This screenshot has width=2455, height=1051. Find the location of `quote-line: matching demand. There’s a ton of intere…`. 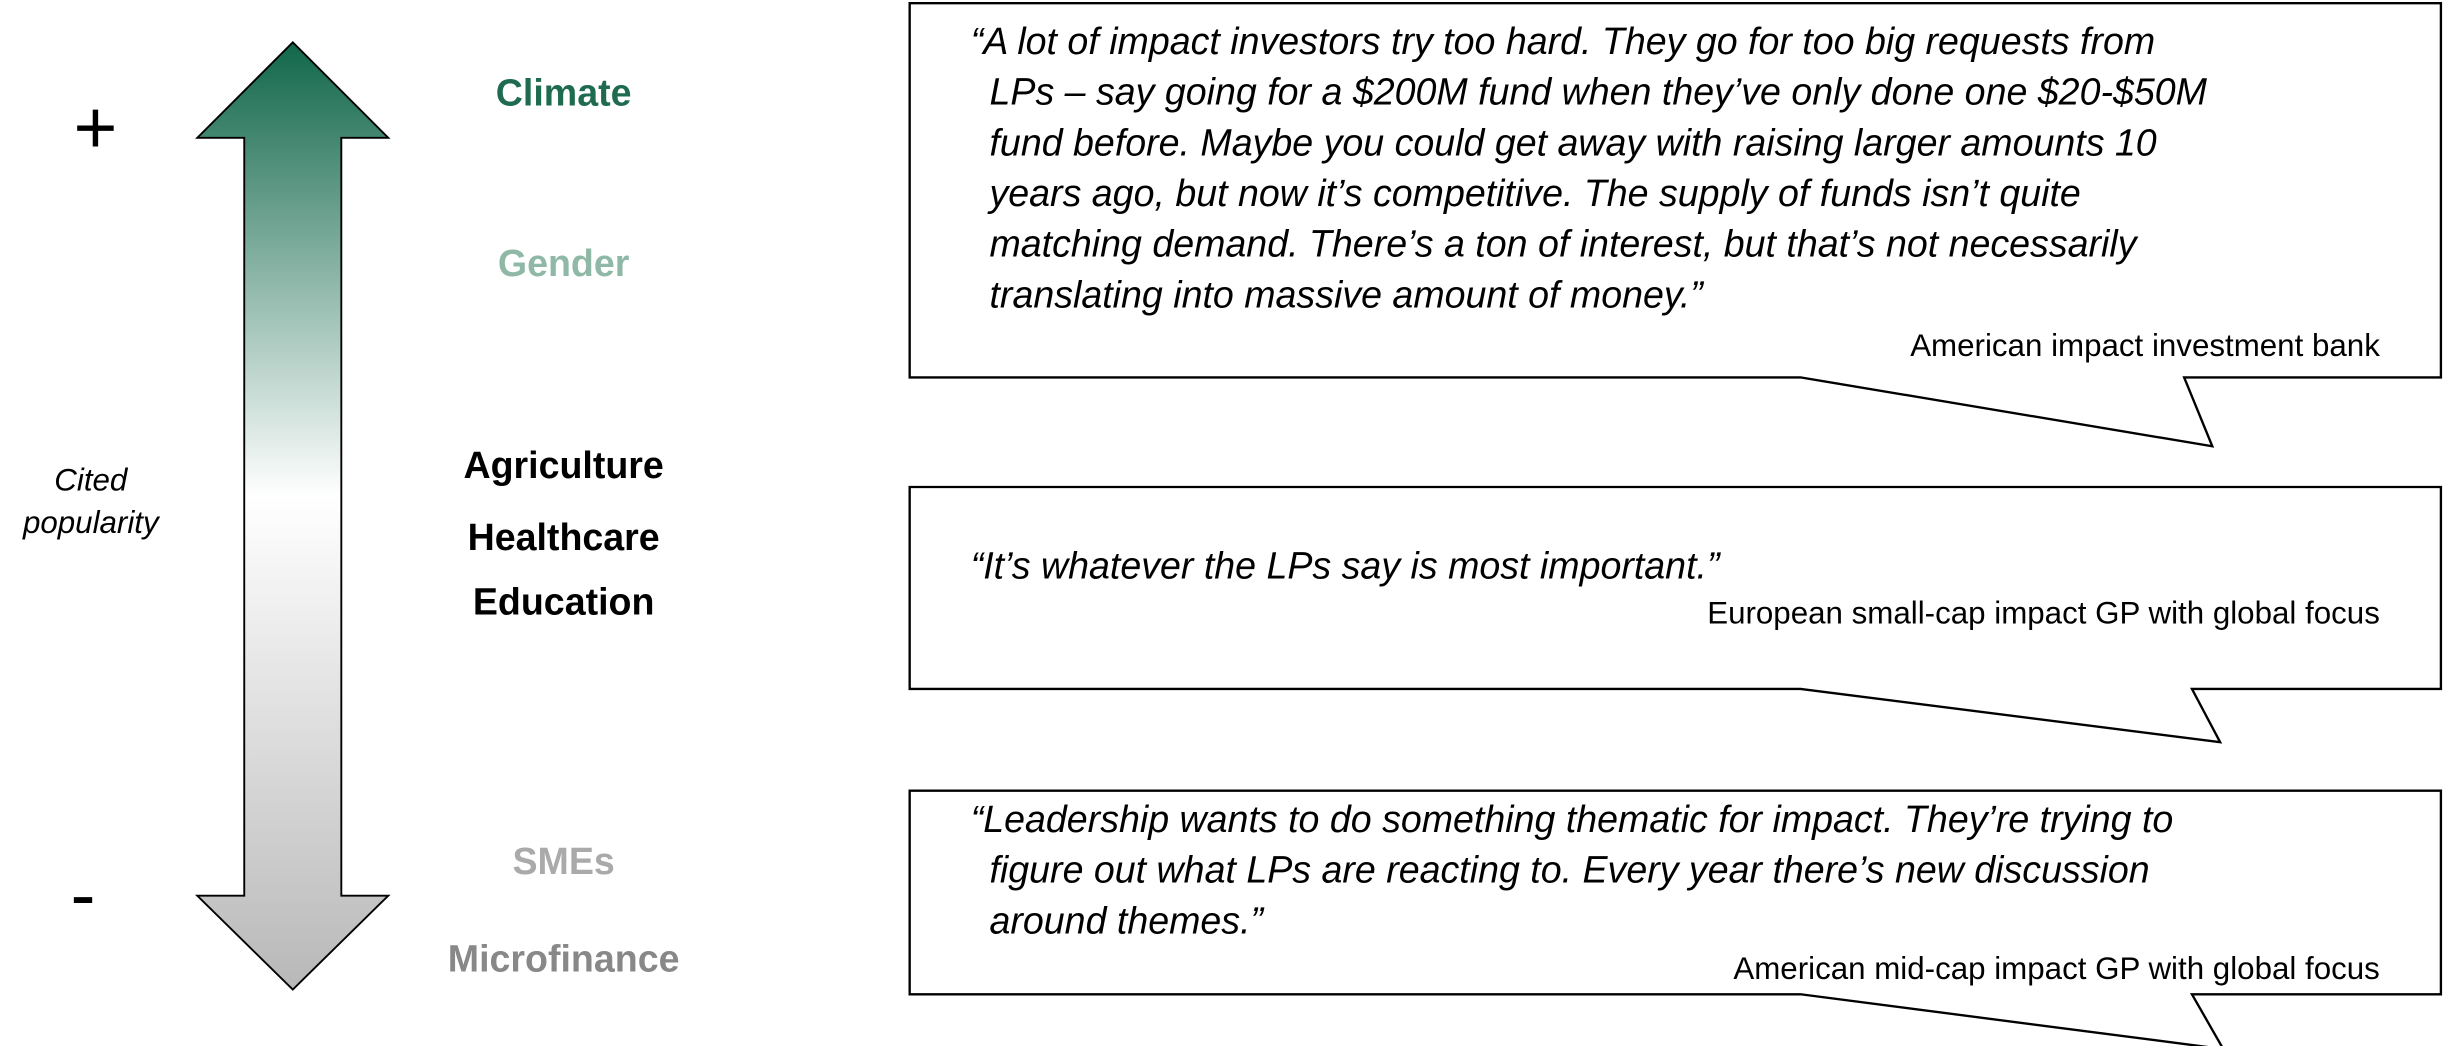

quote-line: matching demand. There’s a ton of intere… is located at coordinates (1564, 244).